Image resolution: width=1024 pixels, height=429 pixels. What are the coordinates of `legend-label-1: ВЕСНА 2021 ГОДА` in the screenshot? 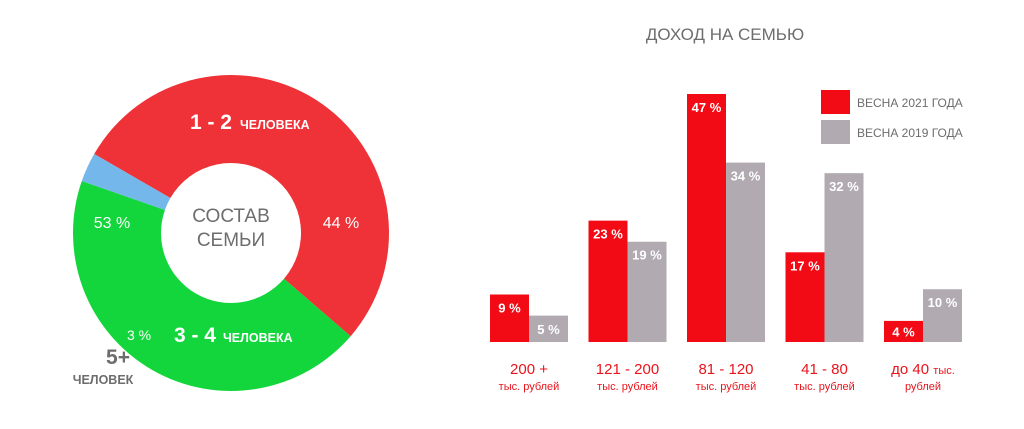 It's located at (910, 103).